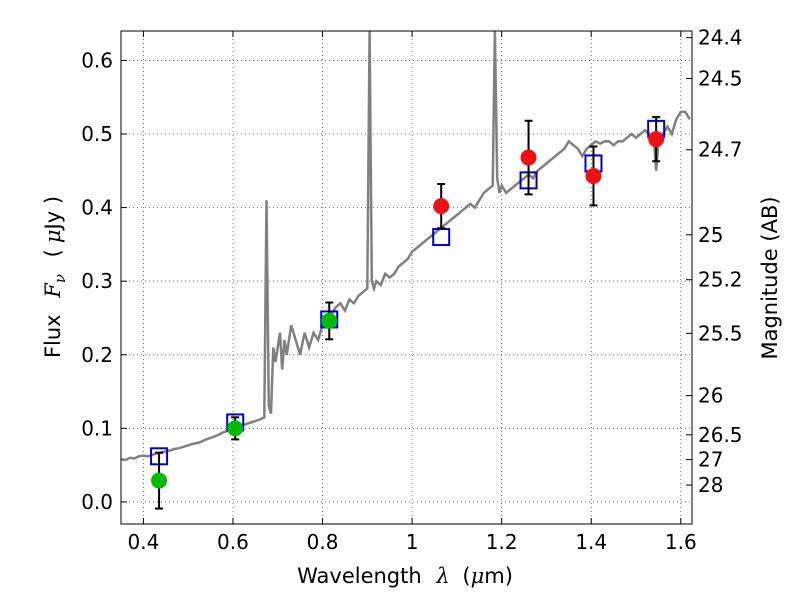 The image size is (800, 600). Describe the element at coordinates (412, 542) in the screenshot. I see `x-tick-label-3: 1` at that location.